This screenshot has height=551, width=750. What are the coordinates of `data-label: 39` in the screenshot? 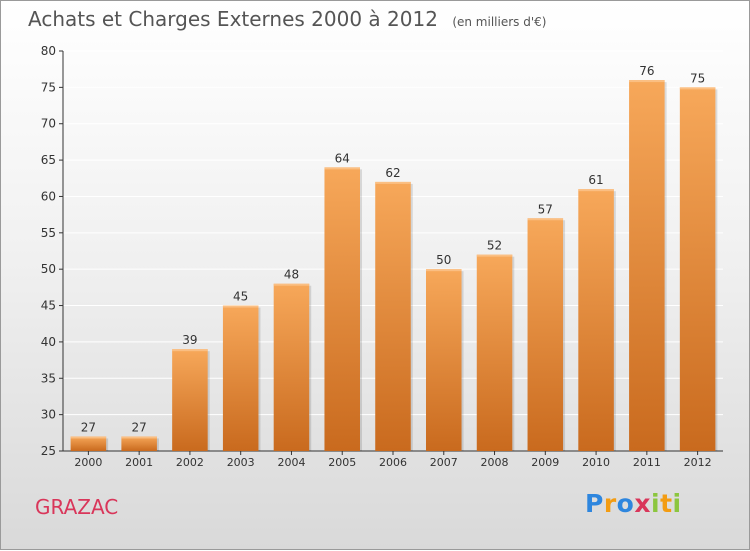 It's located at (189, 340).